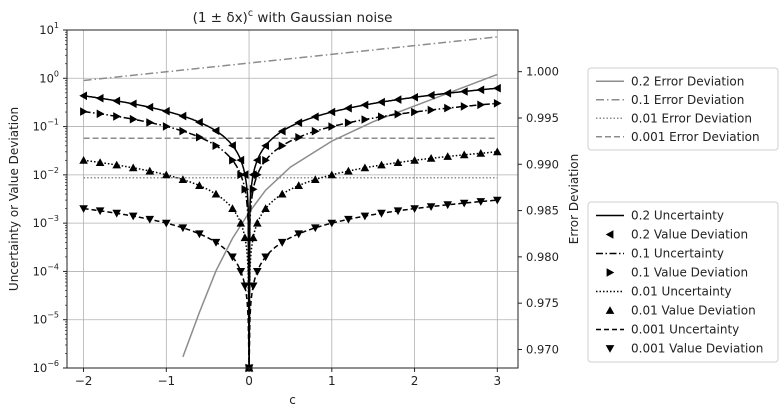  What do you see at coordinates (49, 77) in the screenshot?
I see `y-left-tick-label: 10⁰` at bounding box center [49, 77].